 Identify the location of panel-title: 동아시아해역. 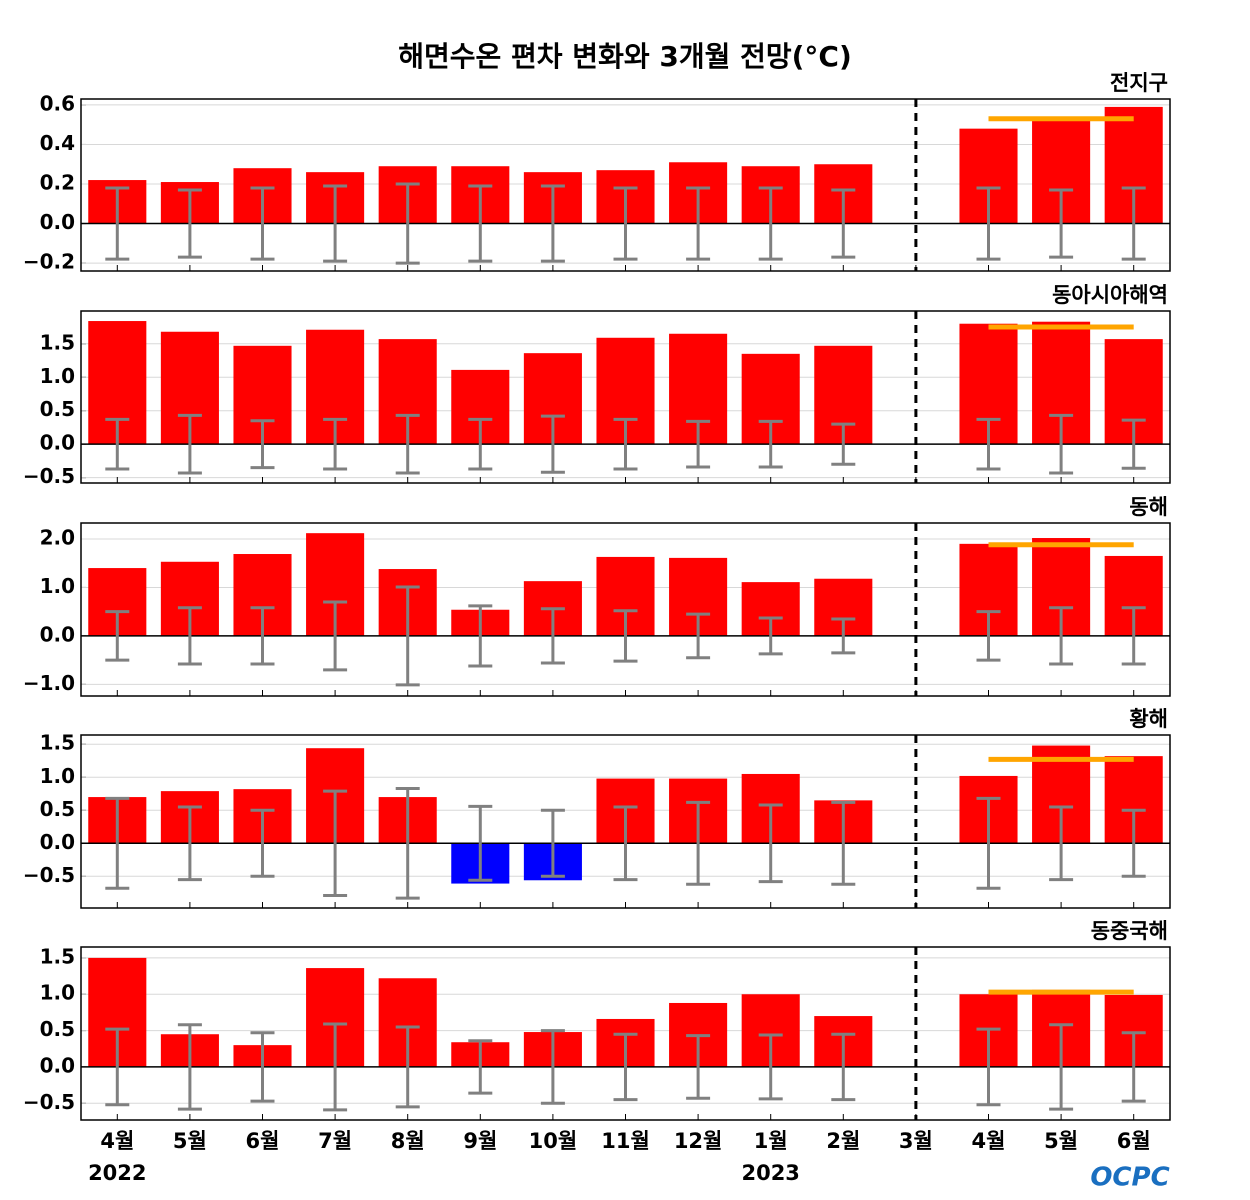
(1110, 295).